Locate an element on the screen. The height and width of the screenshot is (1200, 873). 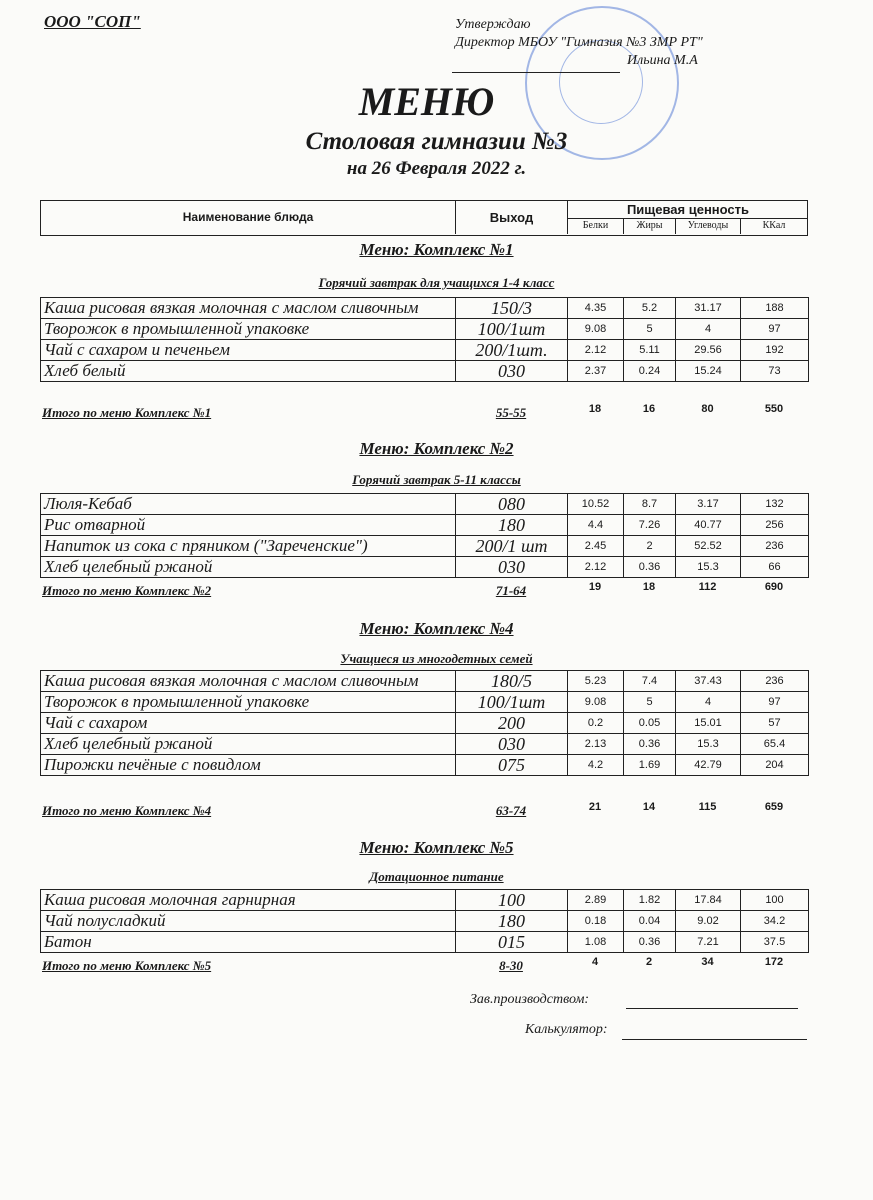
table-row: Чай с сахаром 200 0.2 0.05 15.01 57 is located at coordinates (424, 723).